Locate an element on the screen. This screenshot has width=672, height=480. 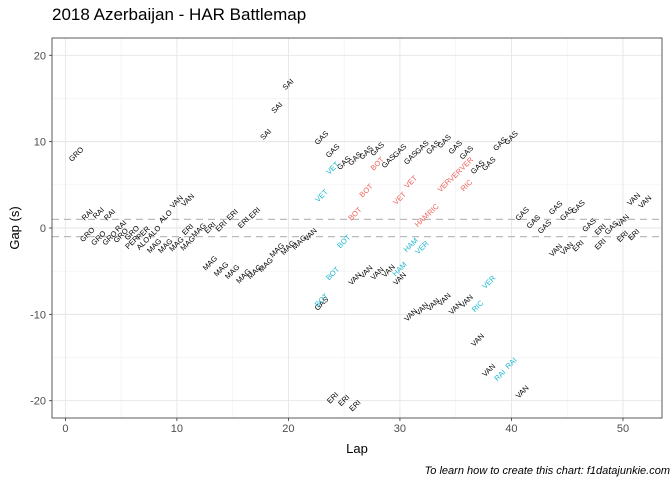
x-axis-title: Lap is located at coordinates (357, 448).